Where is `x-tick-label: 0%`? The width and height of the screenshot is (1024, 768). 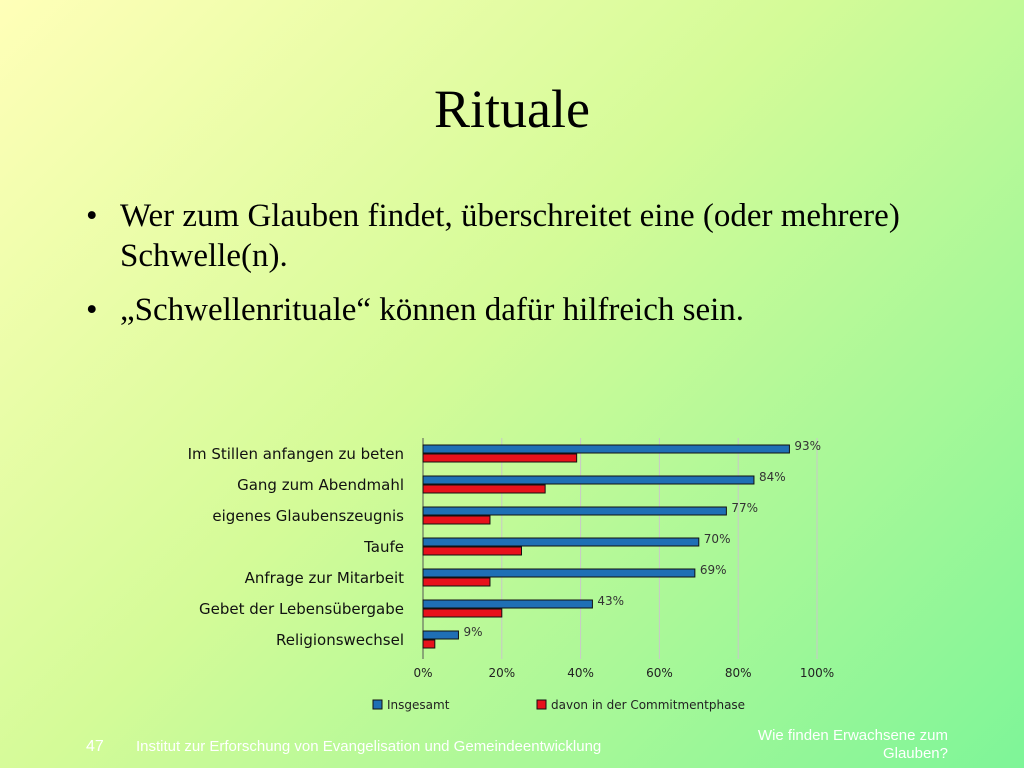 x-tick-label: 0% is located at coordinates (422, 673).